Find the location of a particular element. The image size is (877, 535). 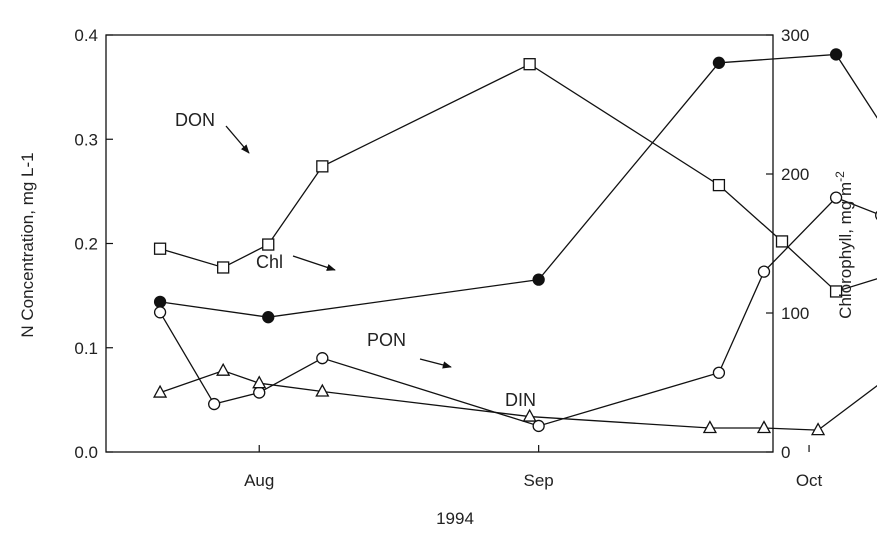

annotation-label-chl: Chl is located at coordinates (269, 262).